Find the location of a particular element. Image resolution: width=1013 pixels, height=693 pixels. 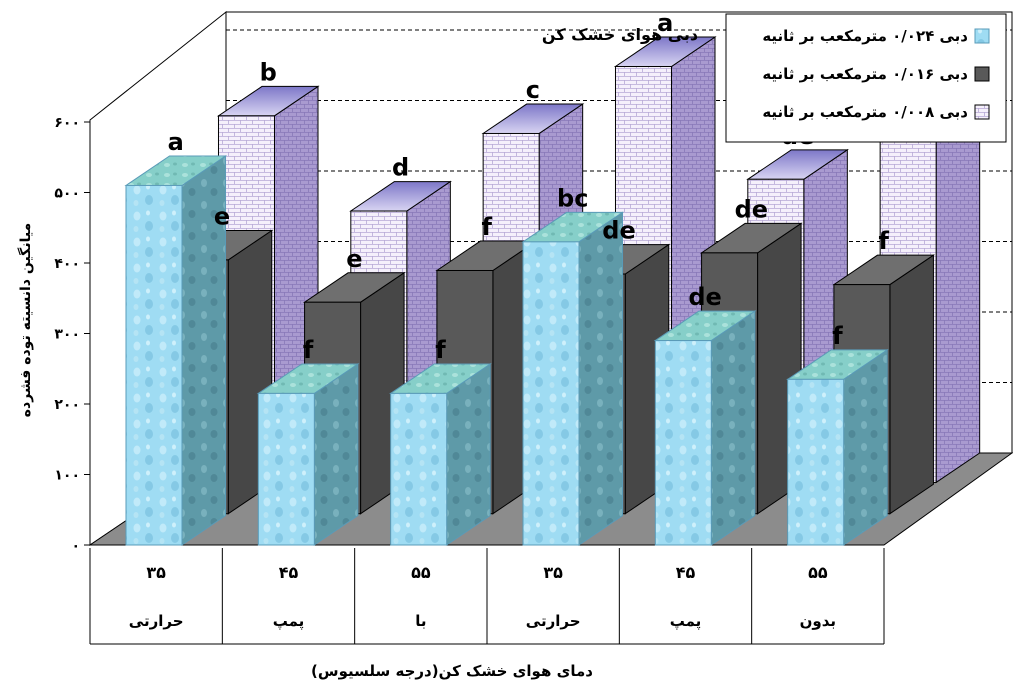

x-axis-title: دمای هوای خشک کن(درجه سلسیوس) is located at coordinates (452, 671).